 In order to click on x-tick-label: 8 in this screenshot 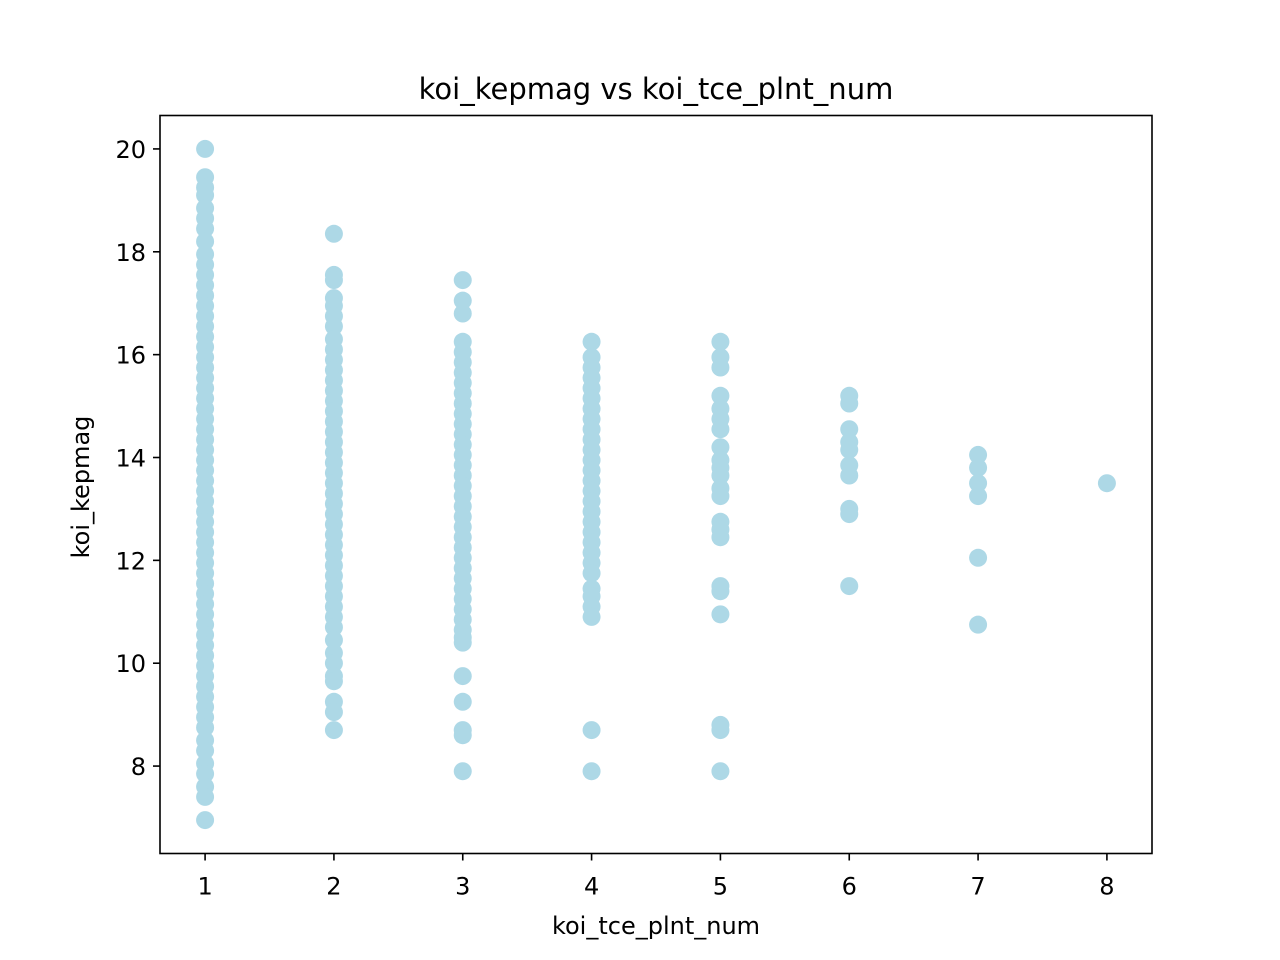, I will do `click(1106, 887)`.